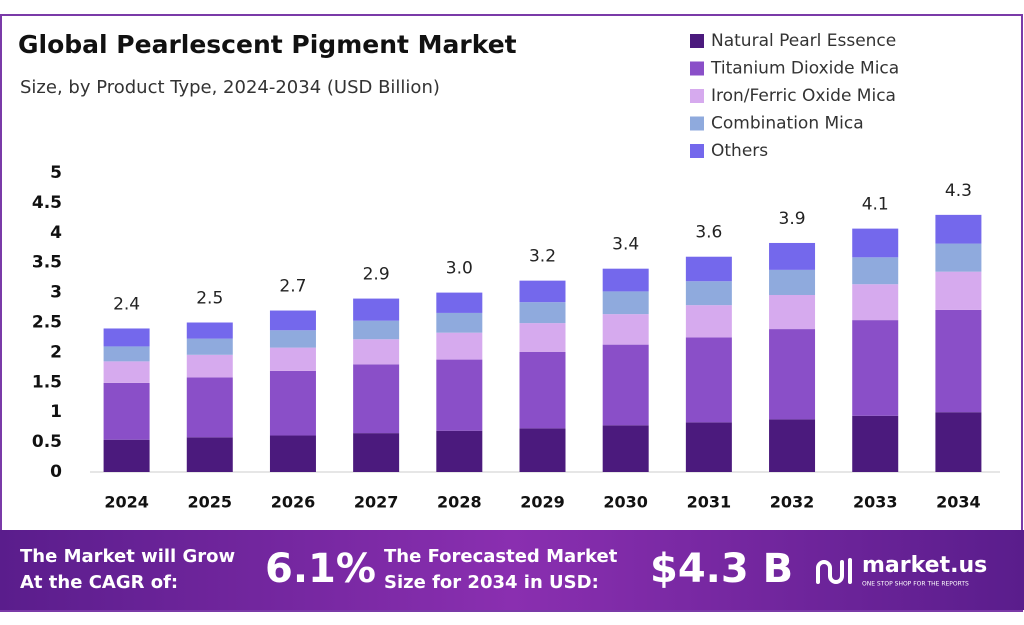  Describe the element at coordinates (56, 173) in the screenshot. I see `y-tick-label: 5` at that location.